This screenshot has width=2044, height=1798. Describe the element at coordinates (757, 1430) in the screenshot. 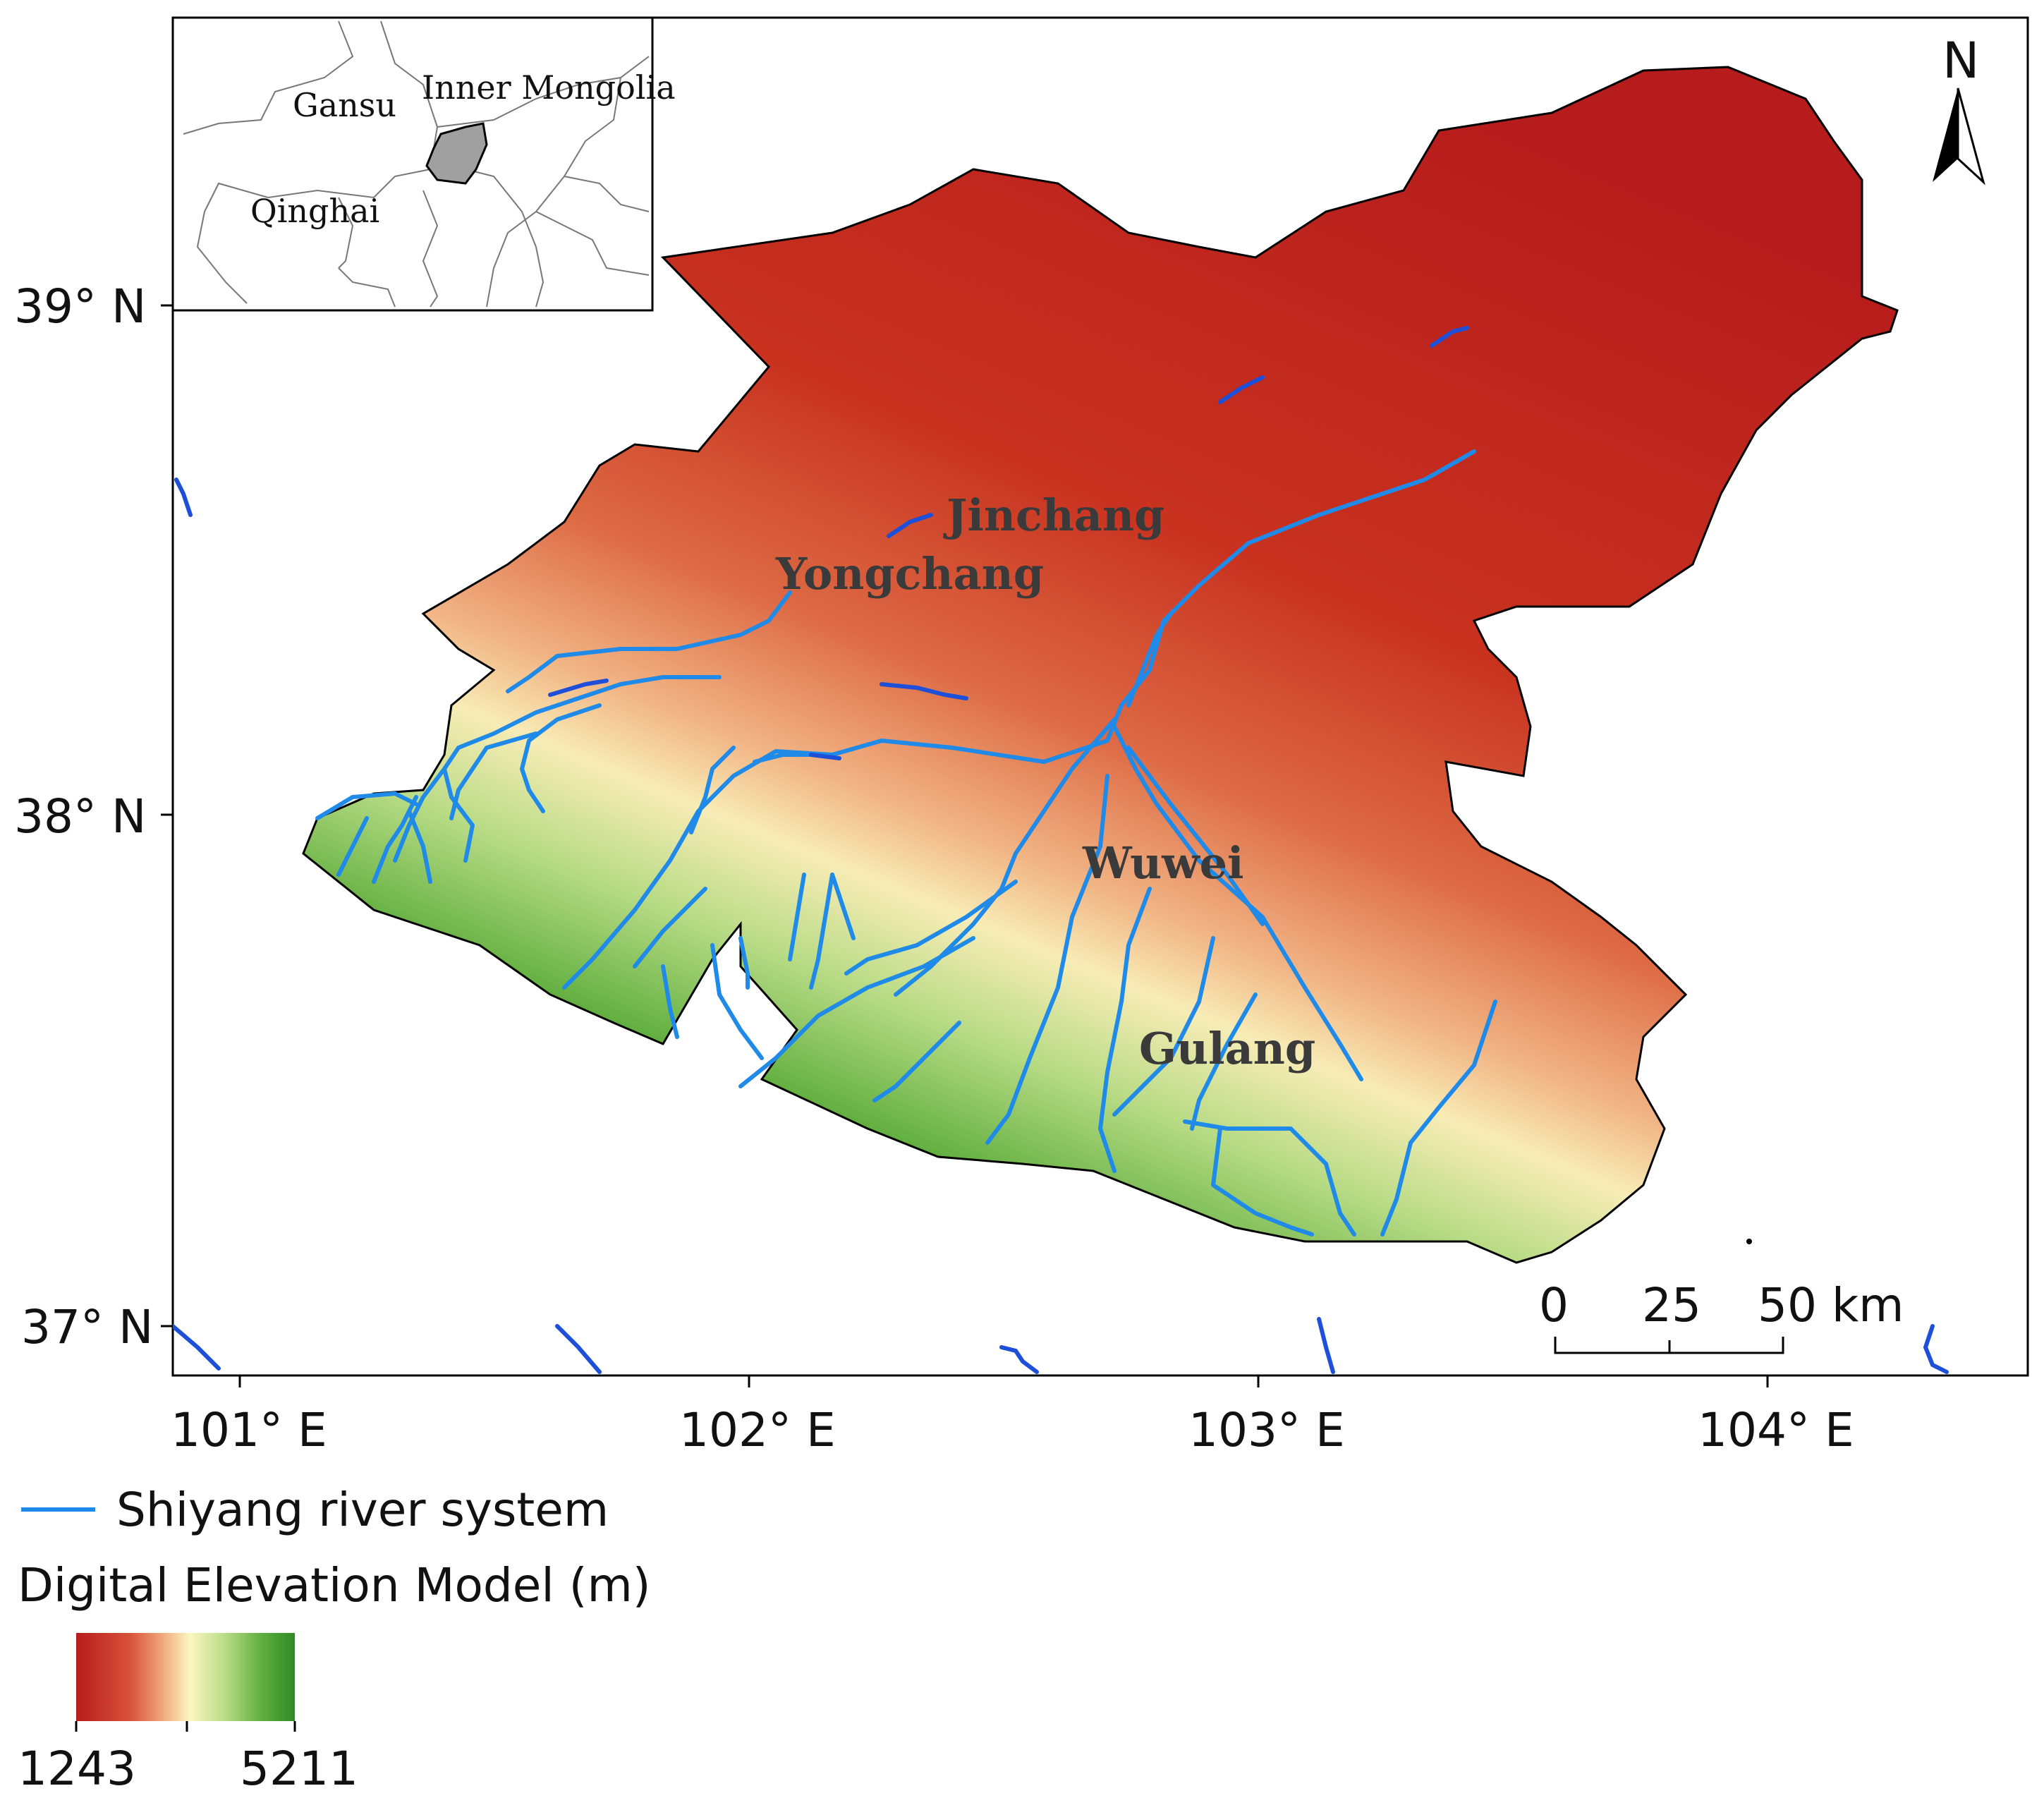

I see `lon-label-102: 102° E` at that location.